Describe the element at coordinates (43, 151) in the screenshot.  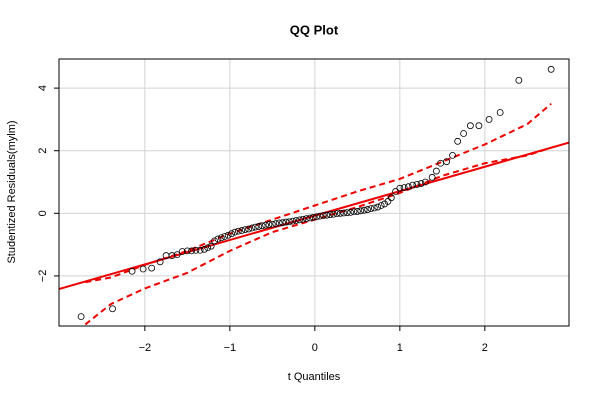
I see `y-tick-label: 2` at that location.